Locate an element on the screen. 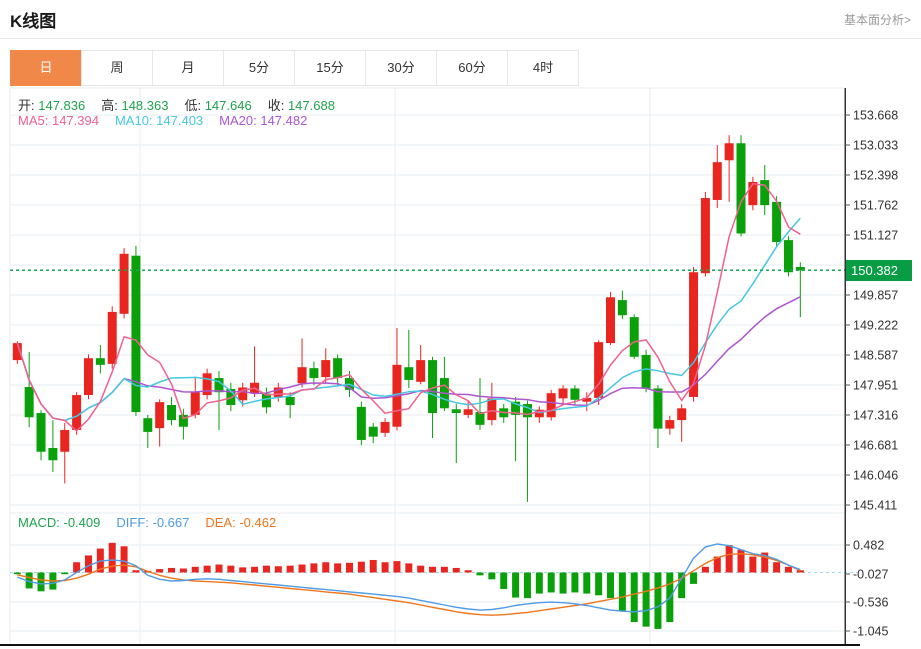  y-axis-label: 145.411 is located at coordinates (875, 506).